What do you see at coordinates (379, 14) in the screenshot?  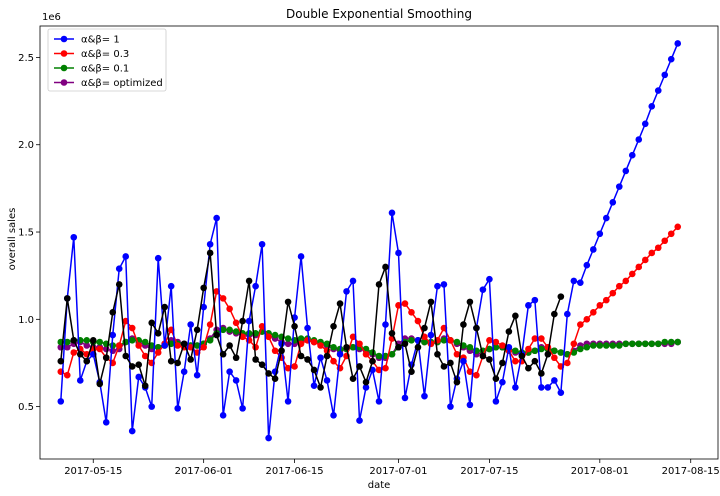 I see `chart-title: Double Exponential Smoothing` at bounding box center [379, 14].